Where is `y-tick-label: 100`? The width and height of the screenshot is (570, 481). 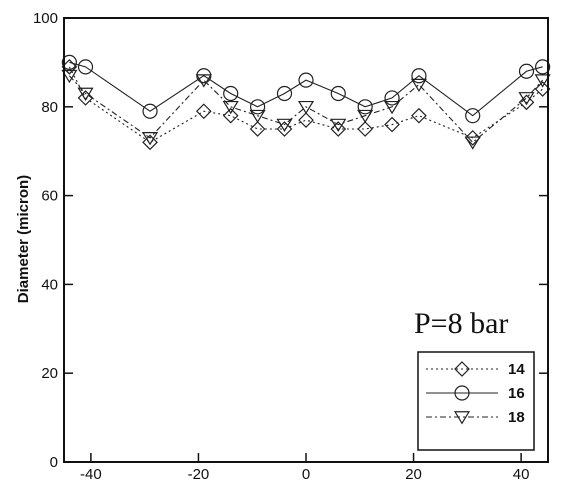
y-tick-label: 100 is located at coordinates (45, 18).